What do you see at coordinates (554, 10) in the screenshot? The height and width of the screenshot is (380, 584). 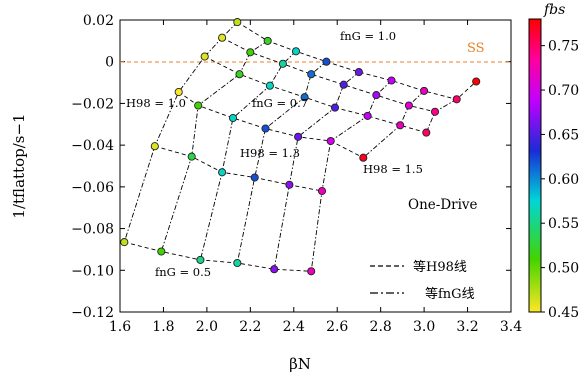 I see `colorbar-label: fbs` at bounding box center [554, 10].